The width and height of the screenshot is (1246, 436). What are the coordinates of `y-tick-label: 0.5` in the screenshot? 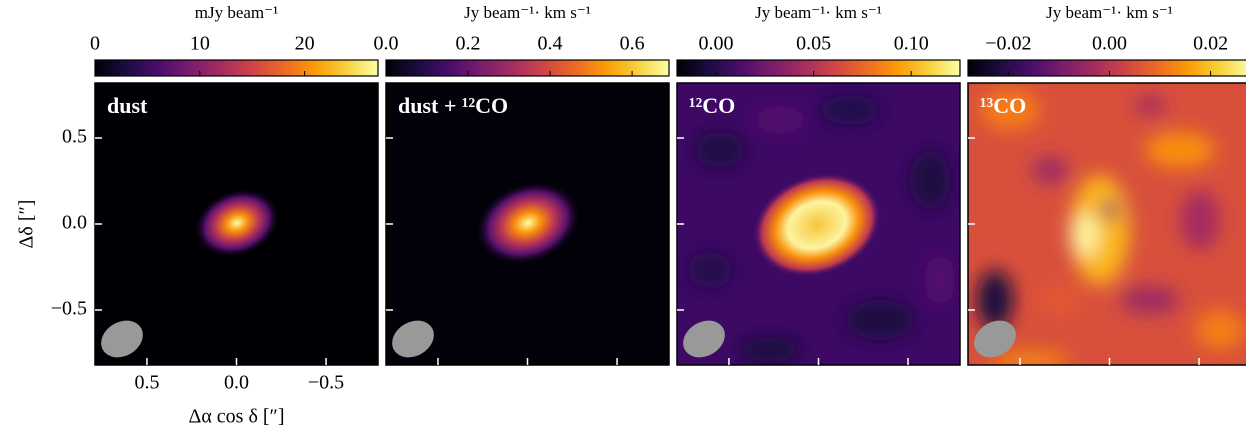 It's located at (74, 137).